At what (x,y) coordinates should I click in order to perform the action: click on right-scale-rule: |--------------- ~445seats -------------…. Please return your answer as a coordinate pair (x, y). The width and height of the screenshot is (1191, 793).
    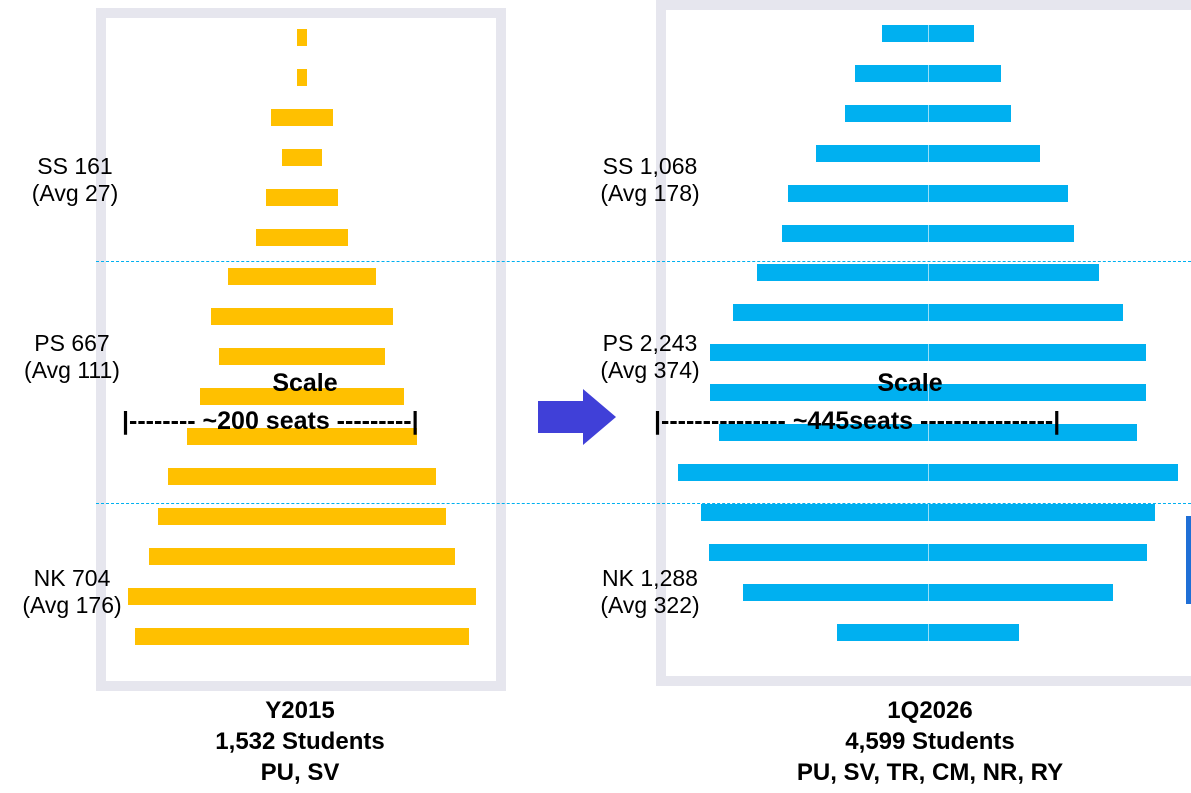
    Looking at the image, I should click on (857, 421).